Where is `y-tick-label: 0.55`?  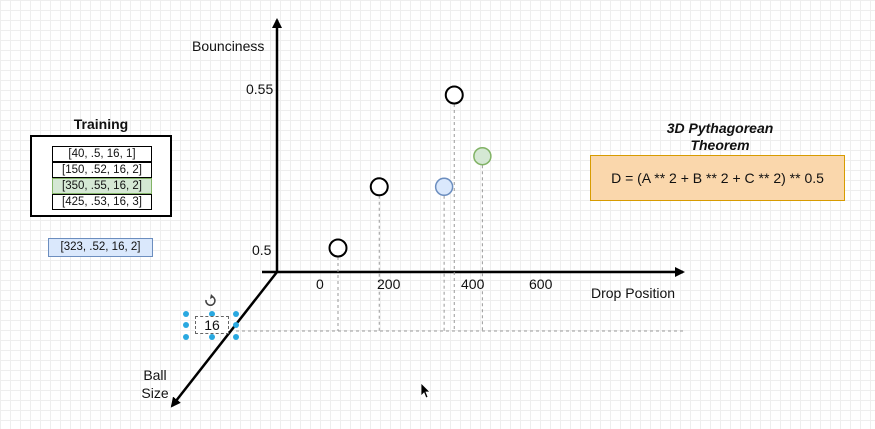
y-tick-label: 0.55 is located at coordinates (260, 89).